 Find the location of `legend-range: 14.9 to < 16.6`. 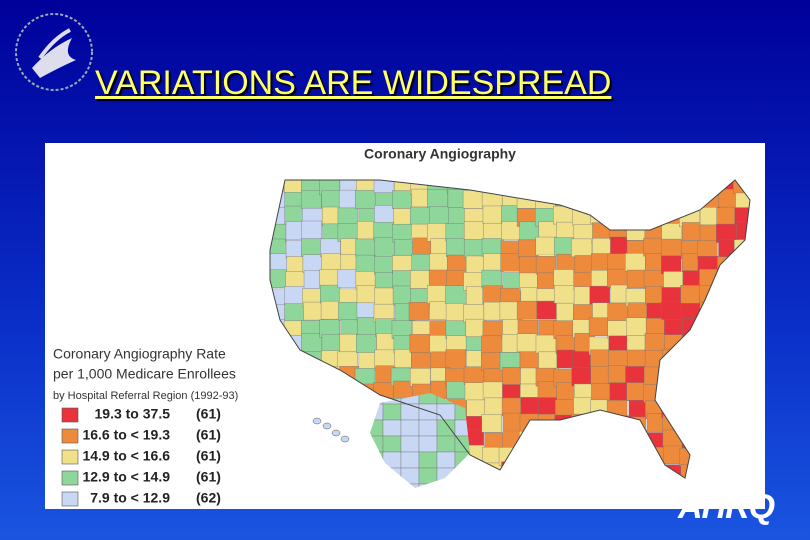

legend-range: 14.9 to < 16.6 is located at coordinates (126, 456).